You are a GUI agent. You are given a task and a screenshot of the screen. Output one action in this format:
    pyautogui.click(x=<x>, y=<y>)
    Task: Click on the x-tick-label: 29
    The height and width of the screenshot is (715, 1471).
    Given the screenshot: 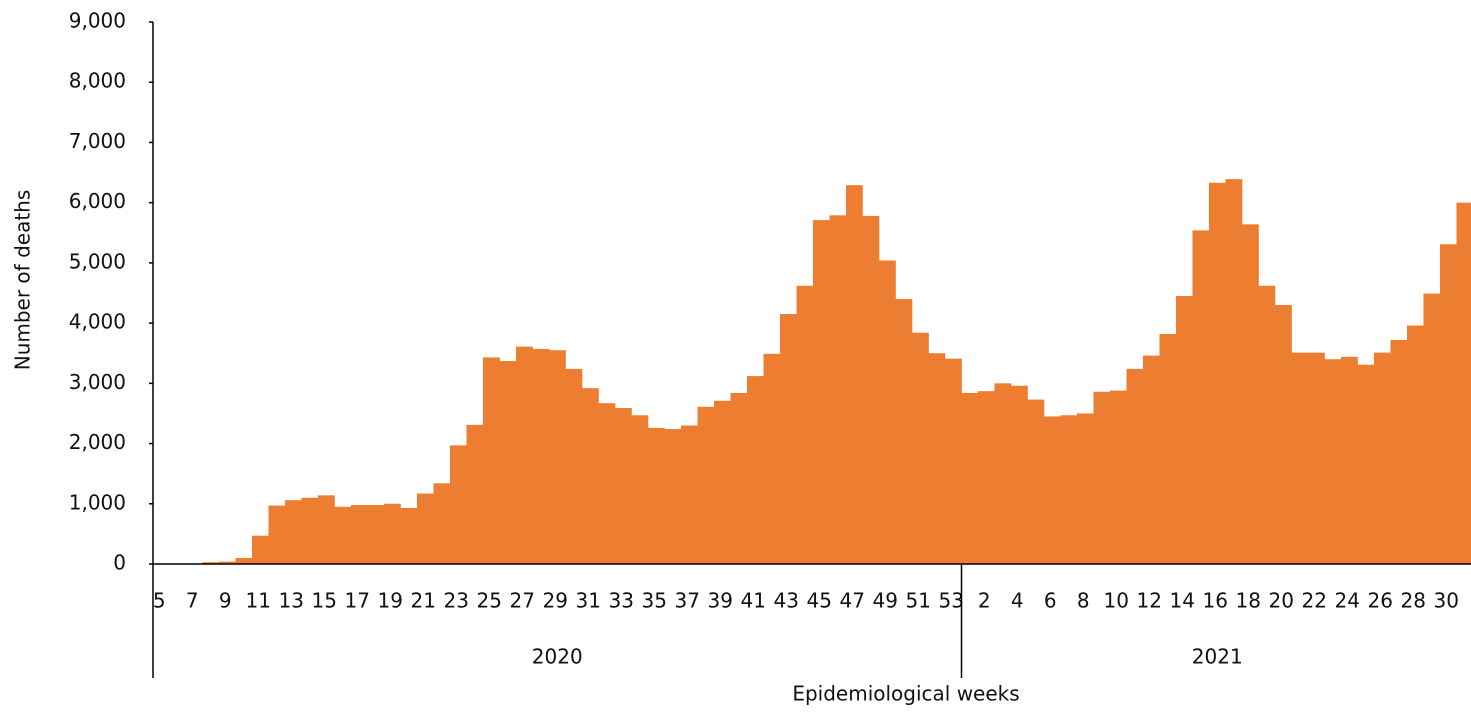 What is the action you would take?
    pyautogui.click(x=555, y=601)
    